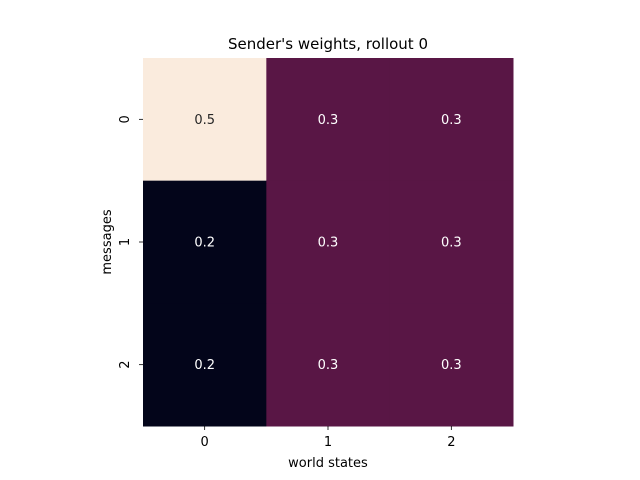  I want to click on x-tick-label: 0, so click(205, 442).